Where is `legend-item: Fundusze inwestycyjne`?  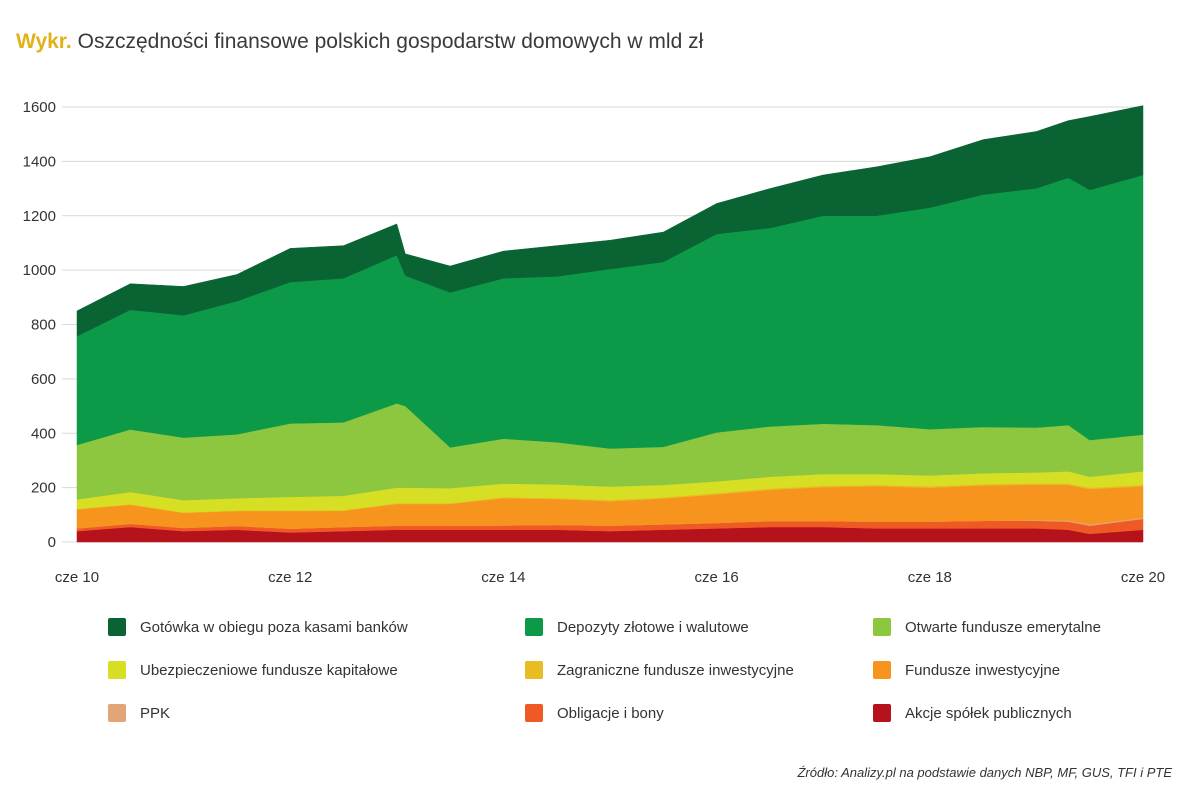 legend-item: Fundusze inwestycyjne is located at coordinates (966, 670).